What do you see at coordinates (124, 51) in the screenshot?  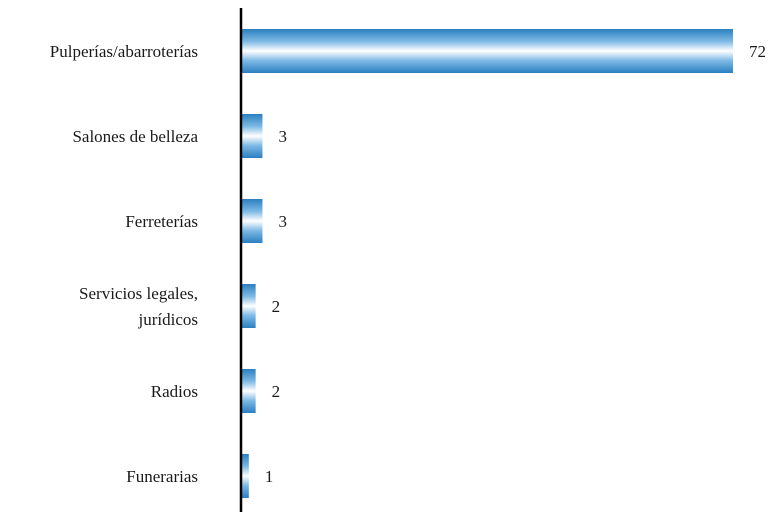 I see `category-label-0: Pulperías/abarroterías` at bounding box center [124, 51].